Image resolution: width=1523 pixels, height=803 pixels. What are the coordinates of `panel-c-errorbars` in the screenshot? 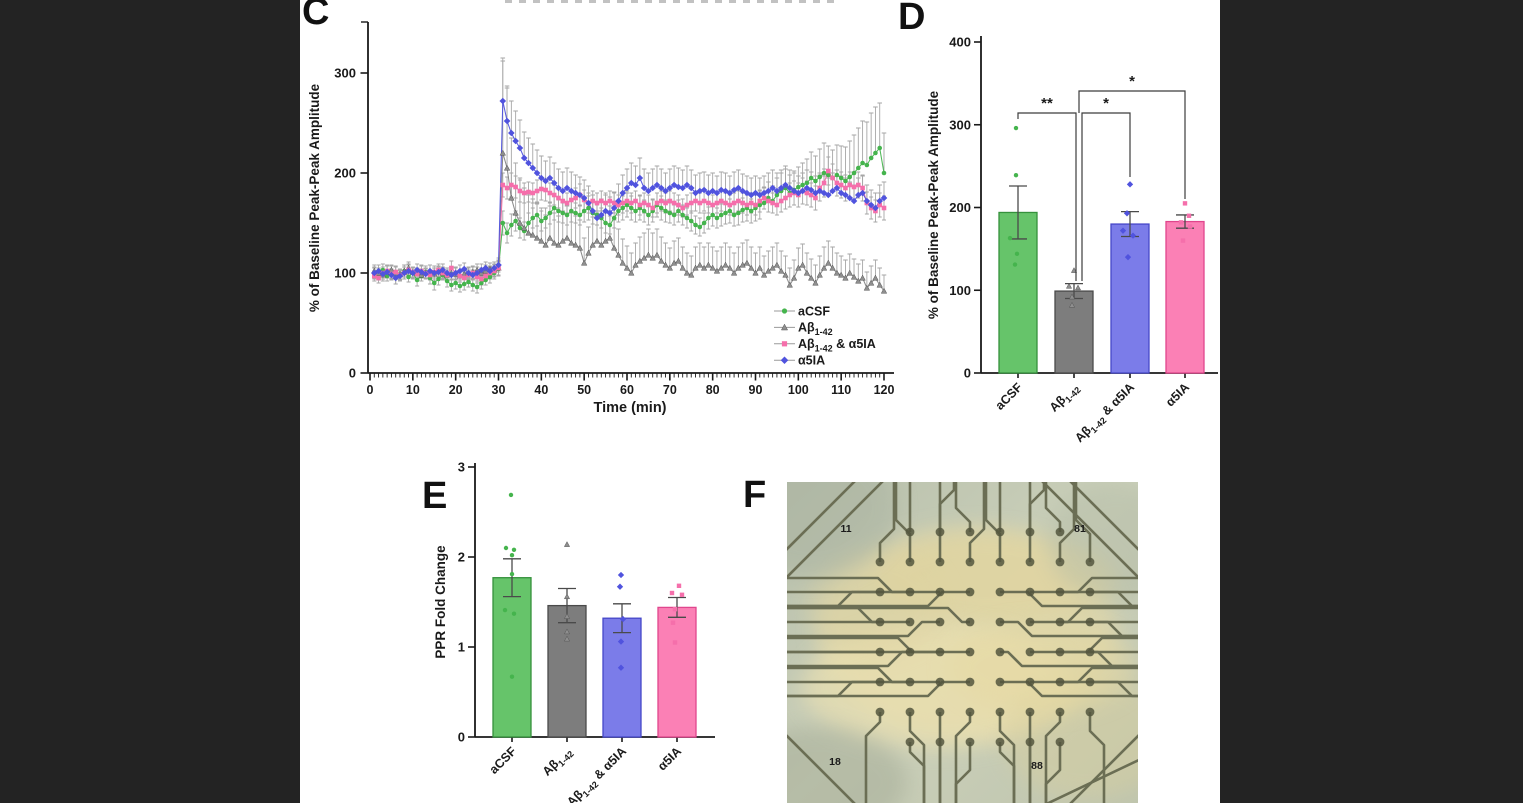 It's located at (629, 175).